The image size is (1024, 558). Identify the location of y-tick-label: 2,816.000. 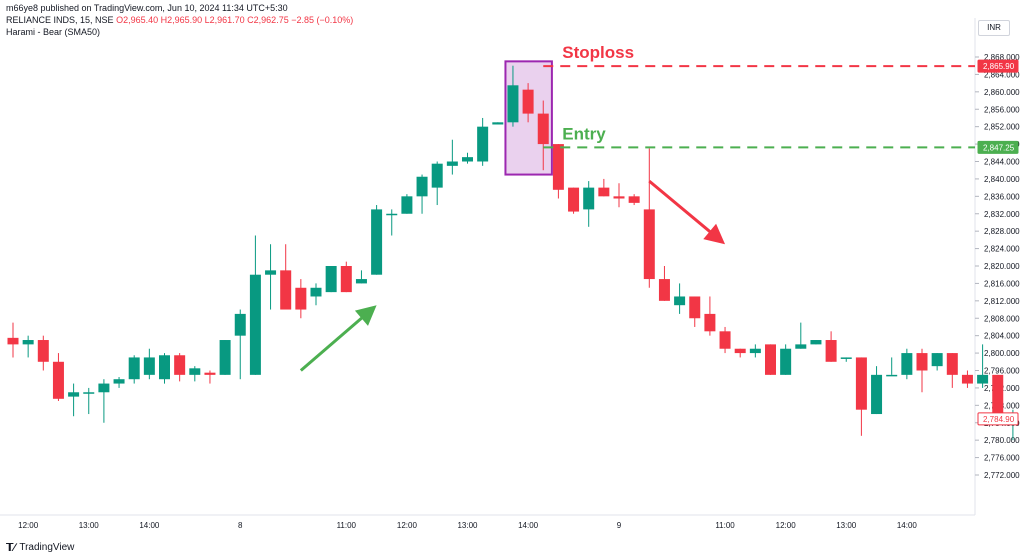
(1002, 283).